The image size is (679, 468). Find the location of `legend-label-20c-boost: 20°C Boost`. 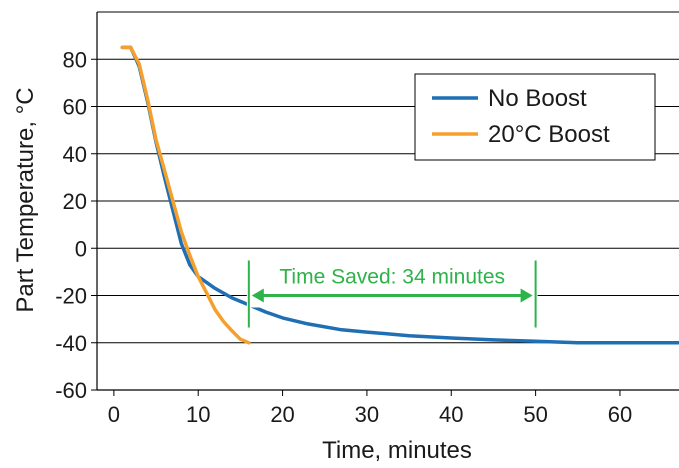

legend-label-20c-boost: 20°C Boost is located at coordinates (549, 134).